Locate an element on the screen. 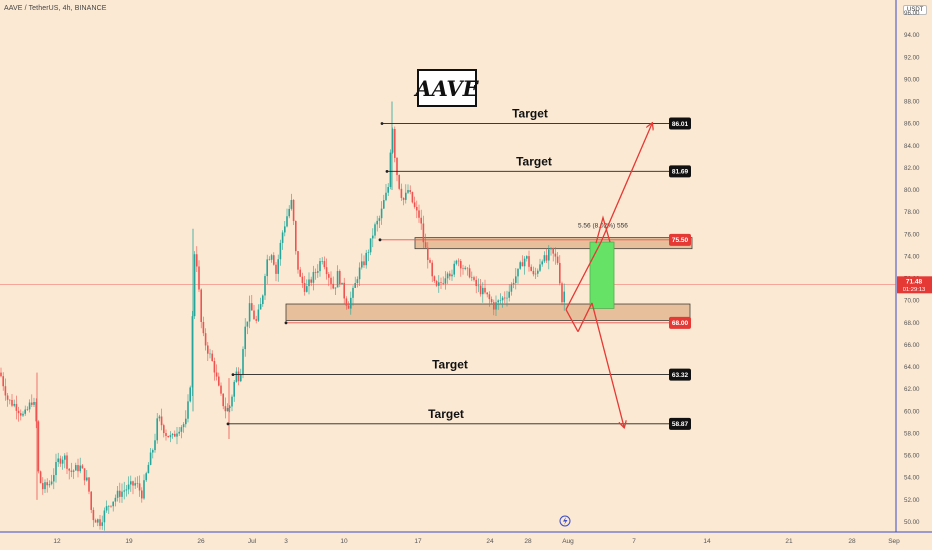 The height and width of the screenshot is (550, 932). current-price-badge is located at coordinates (914, 285).